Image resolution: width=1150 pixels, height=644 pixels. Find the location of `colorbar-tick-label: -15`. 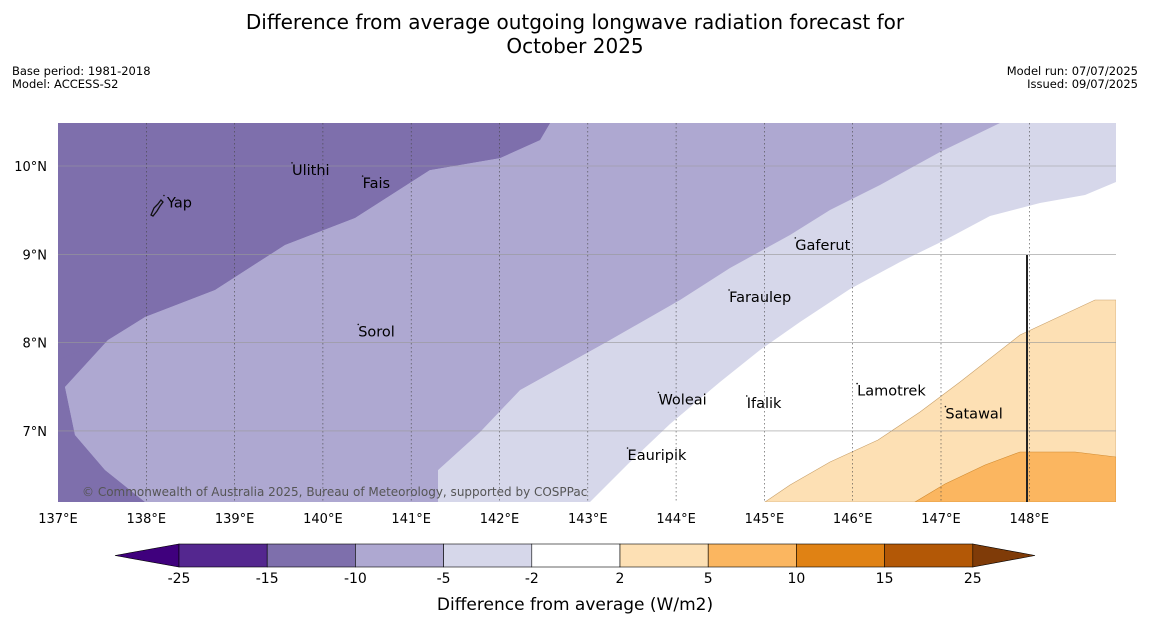

colorbar-tick-label: -15 is located at coordinates (267, 579).